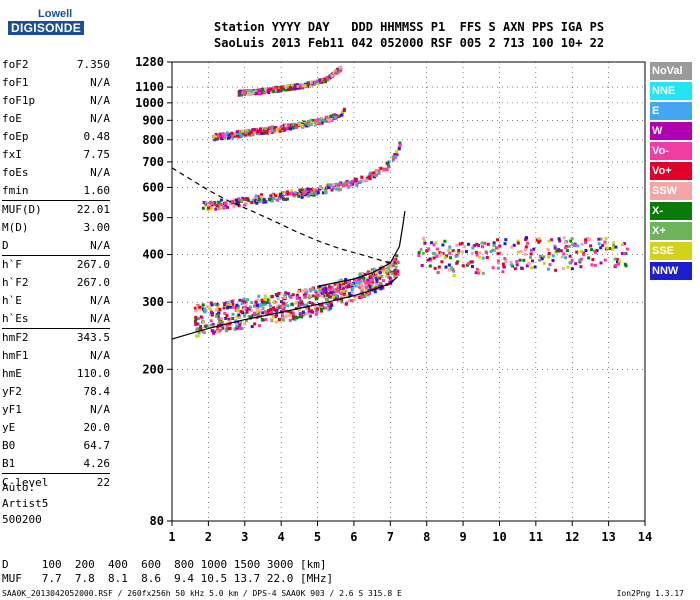 The height and width of the screenshot is (600, 700). I want to click on param-name: h`F2, so click(15, 282).